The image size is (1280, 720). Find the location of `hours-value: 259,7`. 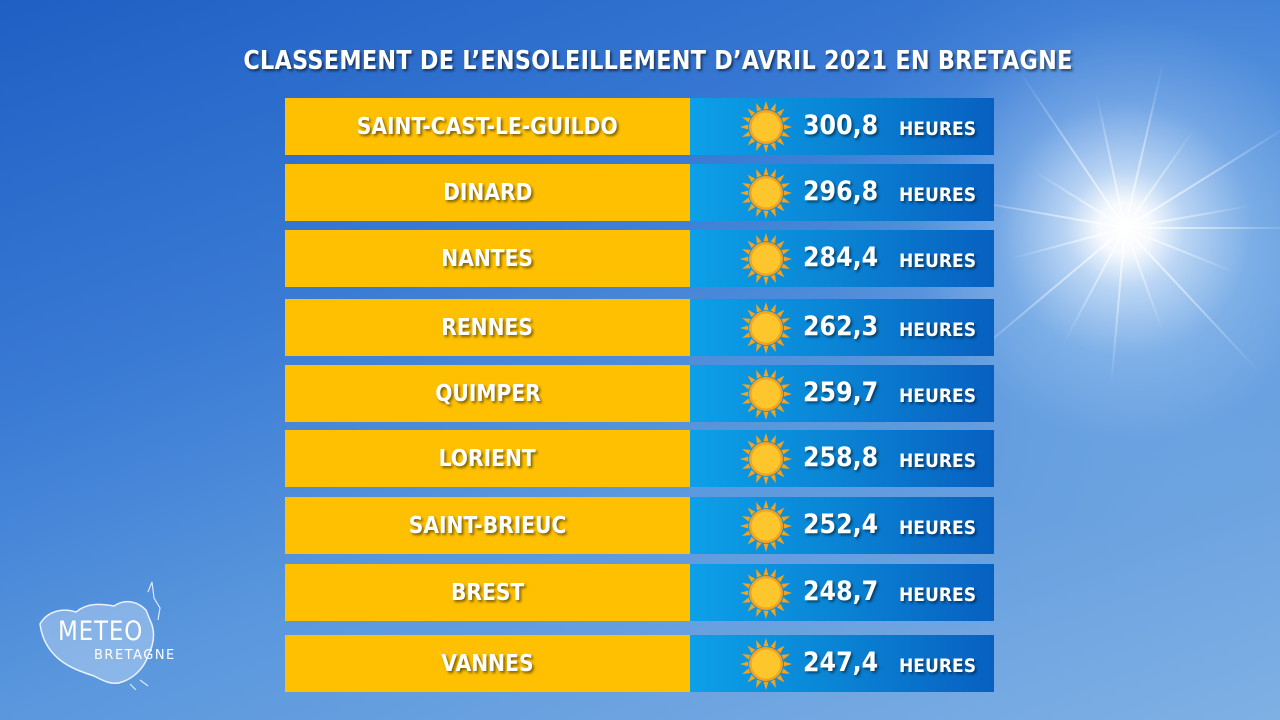

hours-value: 259,7 is located at coordinates (841, 392).